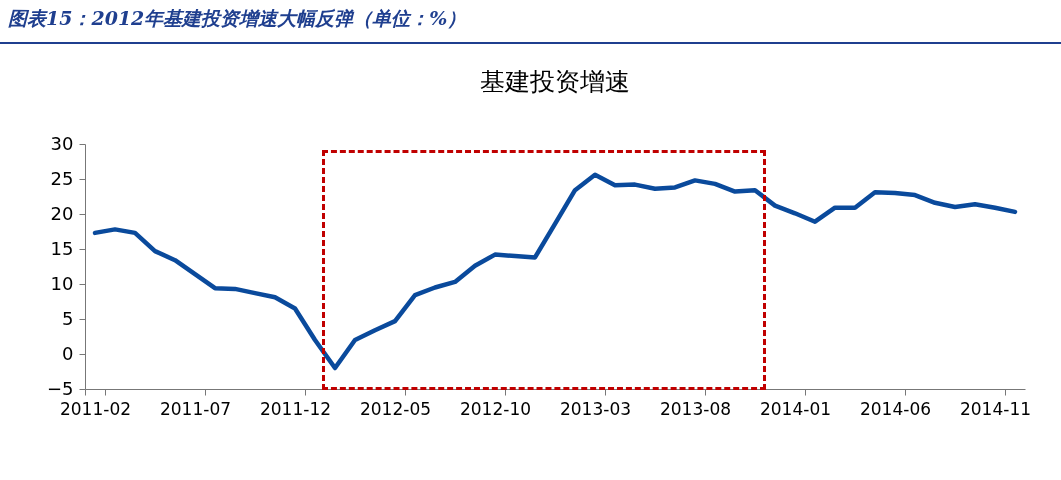 Image resolution: width=1061 pixels, height=480 pixels. Describe the element at coordinates (695, 408) in the screenshot. I see `x-tick-label: 2013-08` at that location.